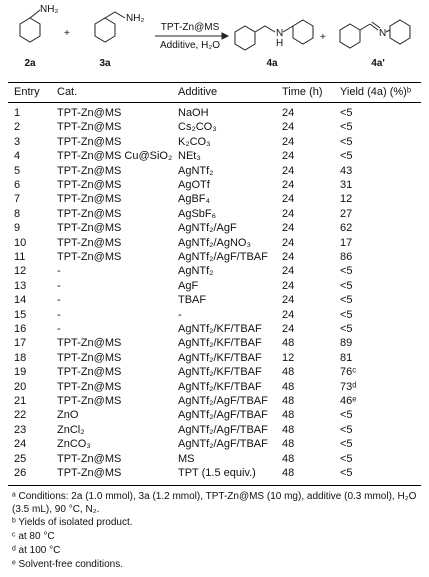  Describe the element at coordinates (198, 92) in the screenshot. I see `column-header: Additive` at that location.